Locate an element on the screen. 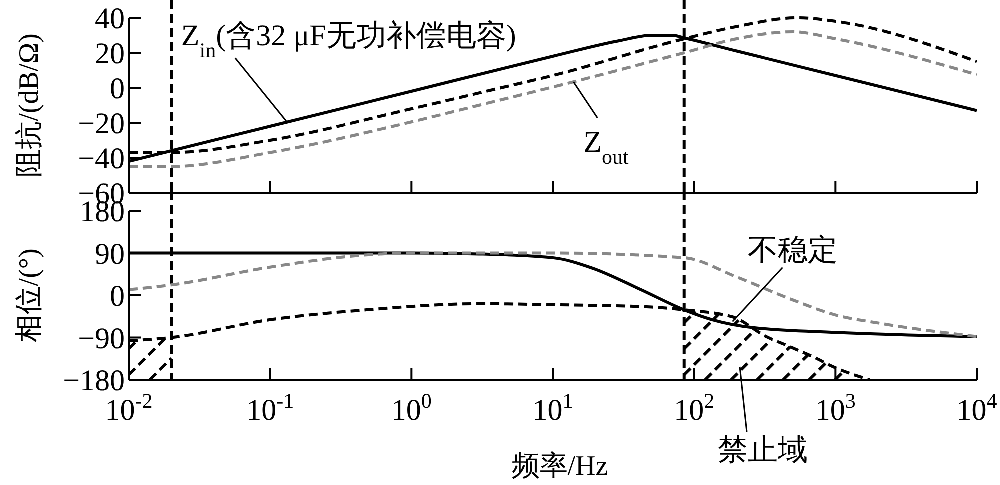 Image resolution: width=1000 pixels, height=485 pixels. x-tick-label: 10$^{1}$ is located at coordinates (553, 408).